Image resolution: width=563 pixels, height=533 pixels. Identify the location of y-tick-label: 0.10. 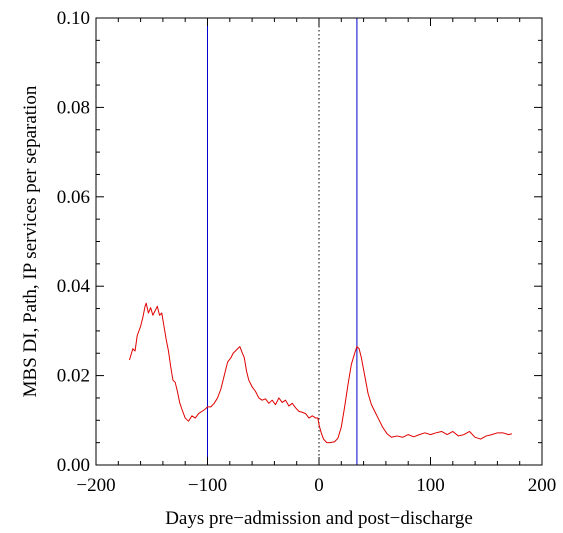
(73, 18).